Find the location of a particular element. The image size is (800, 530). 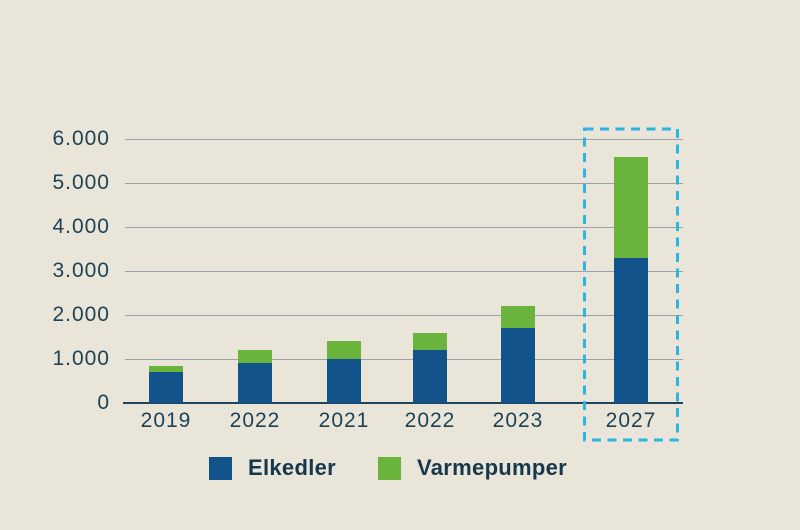

dashed-rect-icon is located at coordinates (631, 284).